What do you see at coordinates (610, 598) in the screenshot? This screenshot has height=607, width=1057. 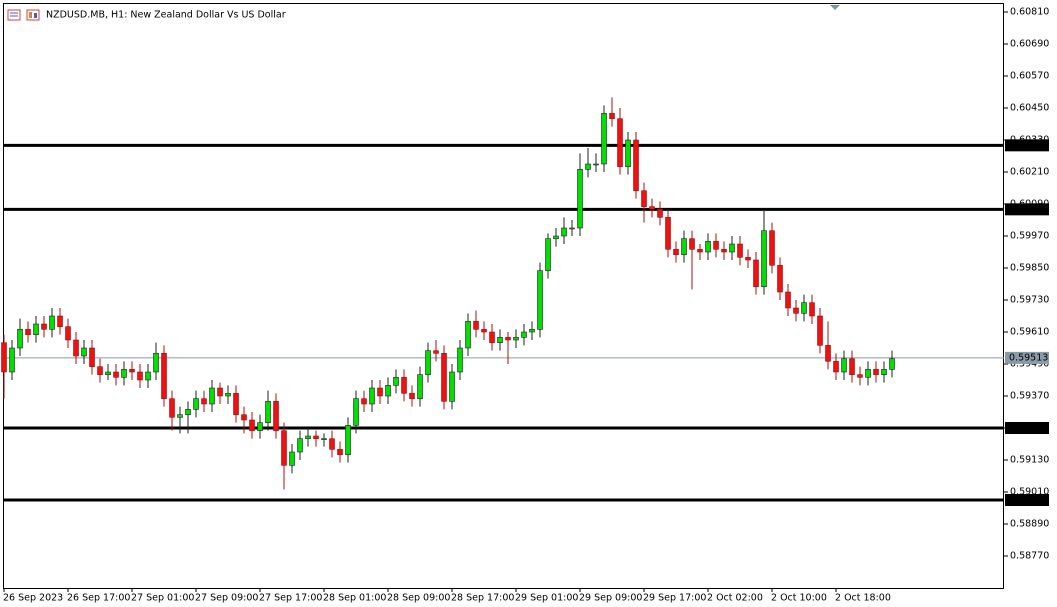 I see `x-tick-label: 29 Sep 09:00` at bounding box center [610, 598].